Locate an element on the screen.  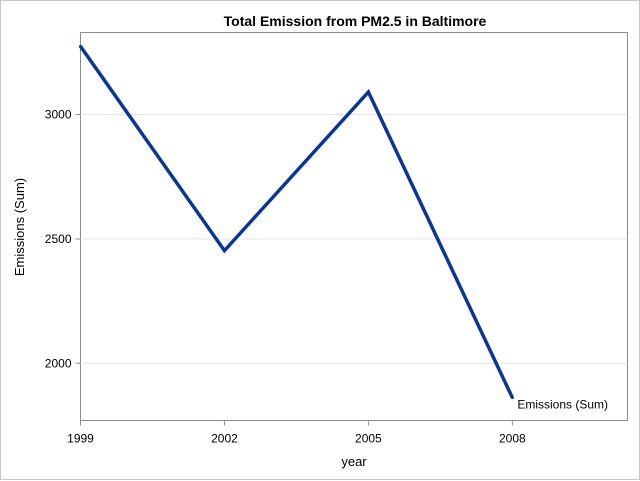
y-tick-label: 2500 is located at coordinates (58, 239).